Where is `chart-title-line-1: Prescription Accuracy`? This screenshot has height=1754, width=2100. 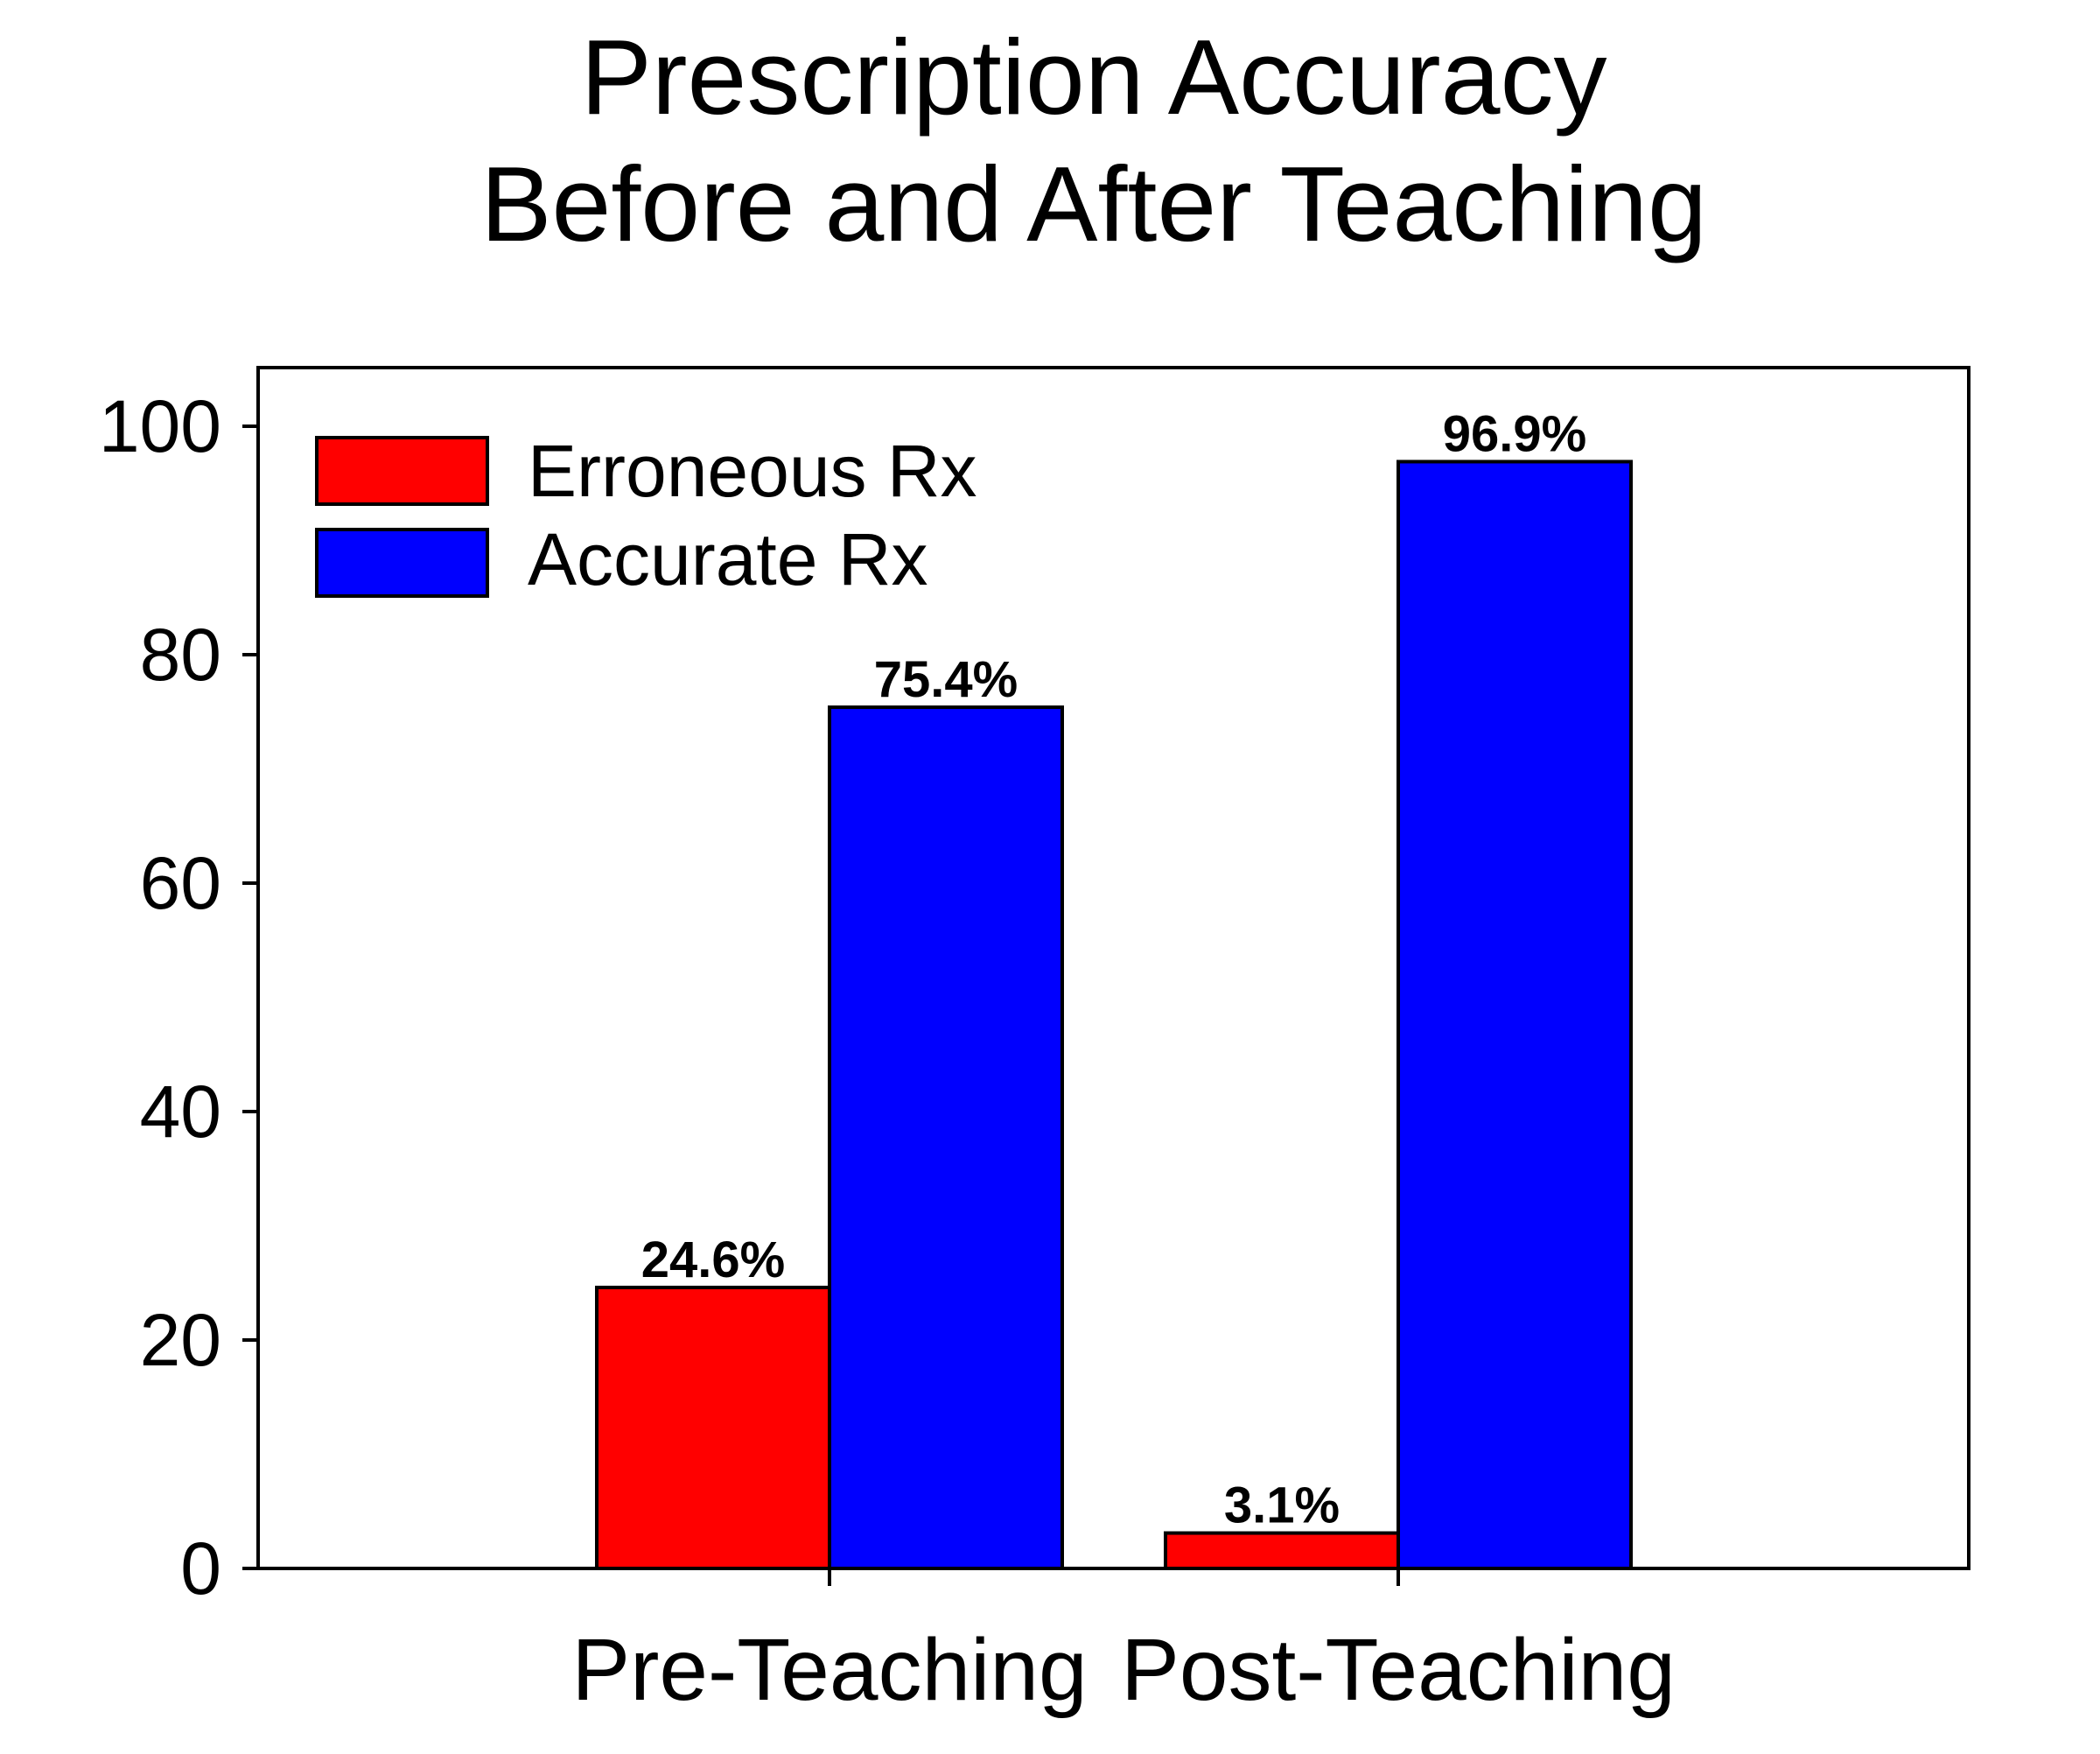
chart-title-line-1: Prescription Accuracy is located at coordinates (1094, 77).